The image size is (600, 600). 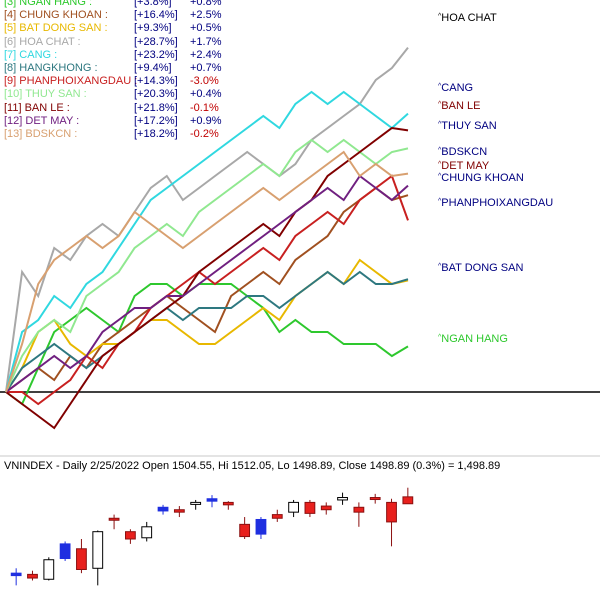 I want to click on legend-name: [10] THUY SAN :, so click(x=45, y=94).